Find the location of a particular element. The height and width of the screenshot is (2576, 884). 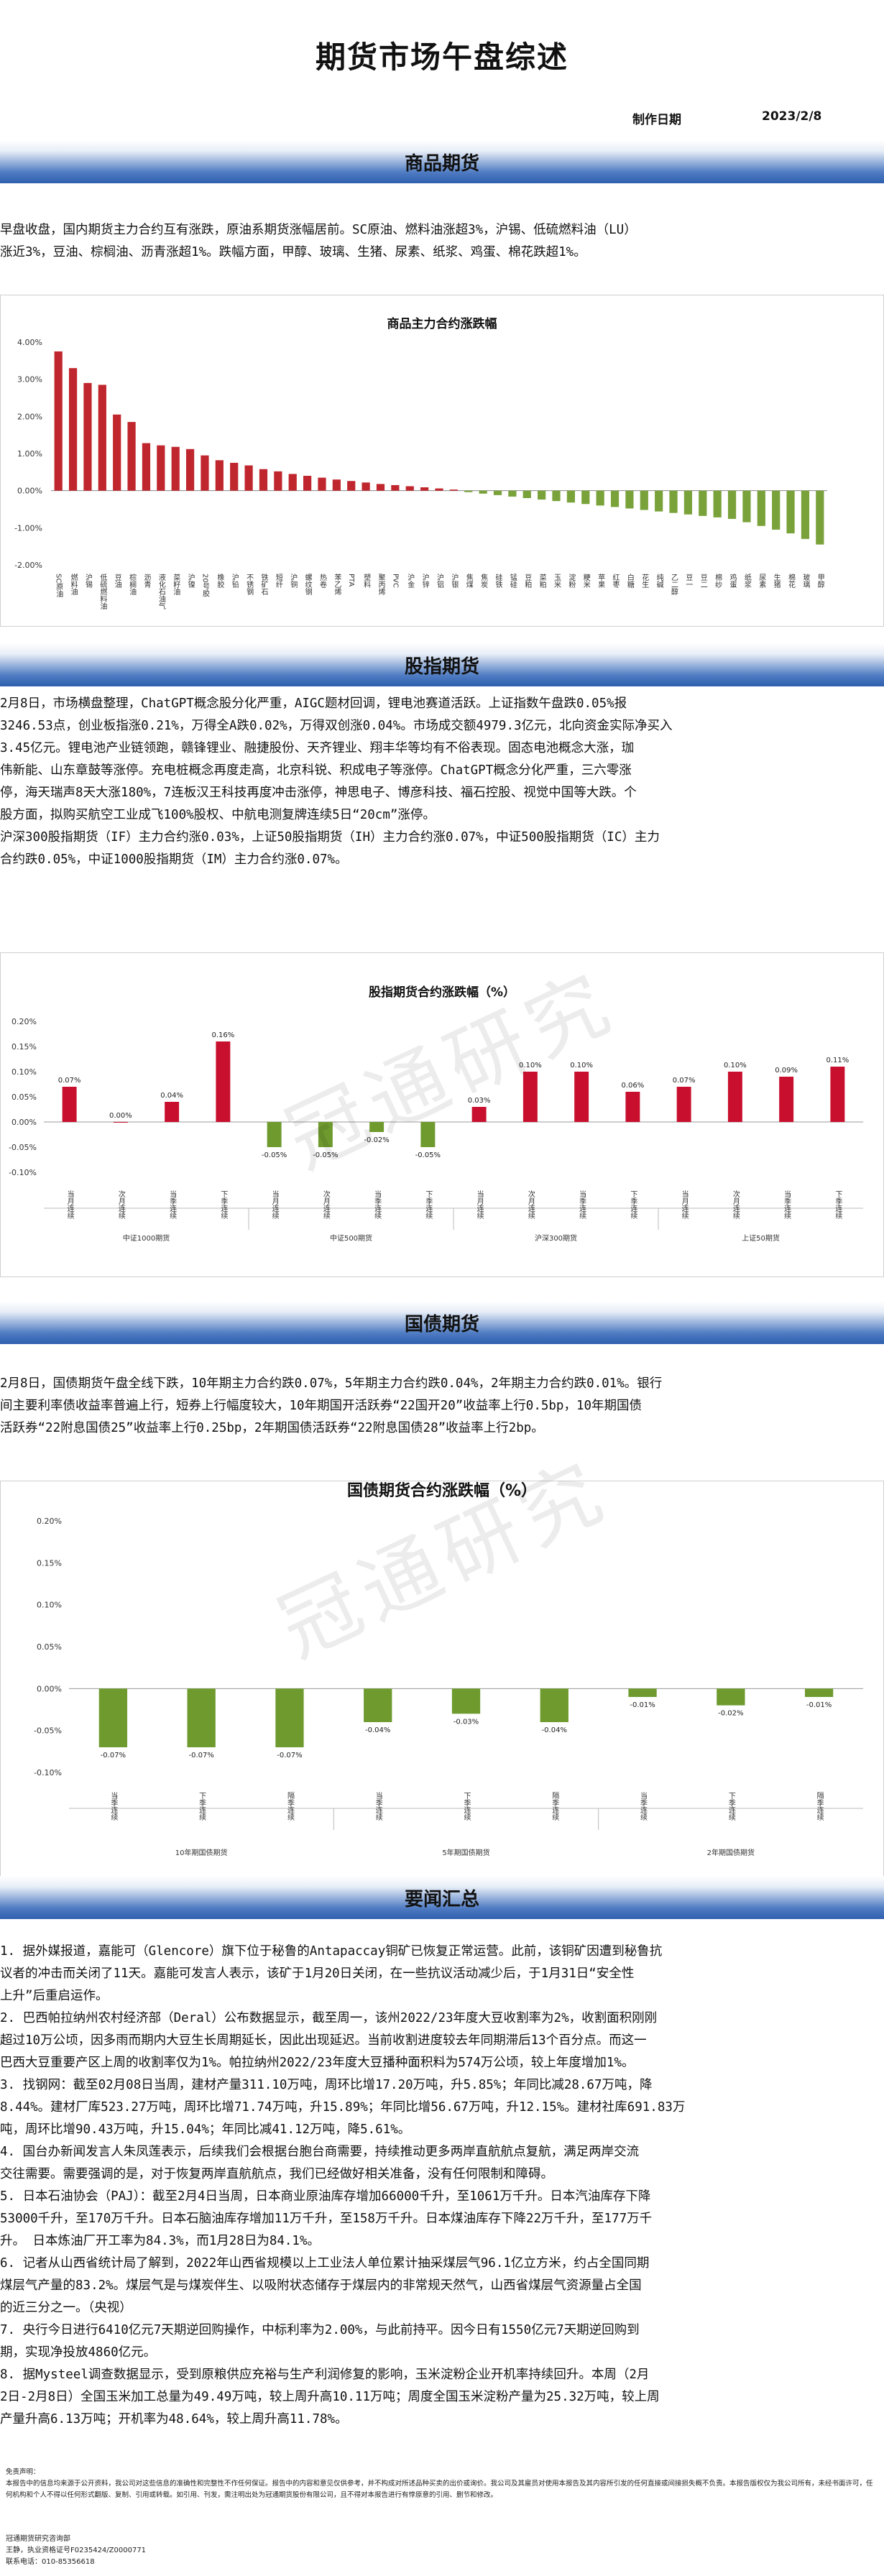

x-tick-label: 苯乙烯 is located at coordinates (337, 584).